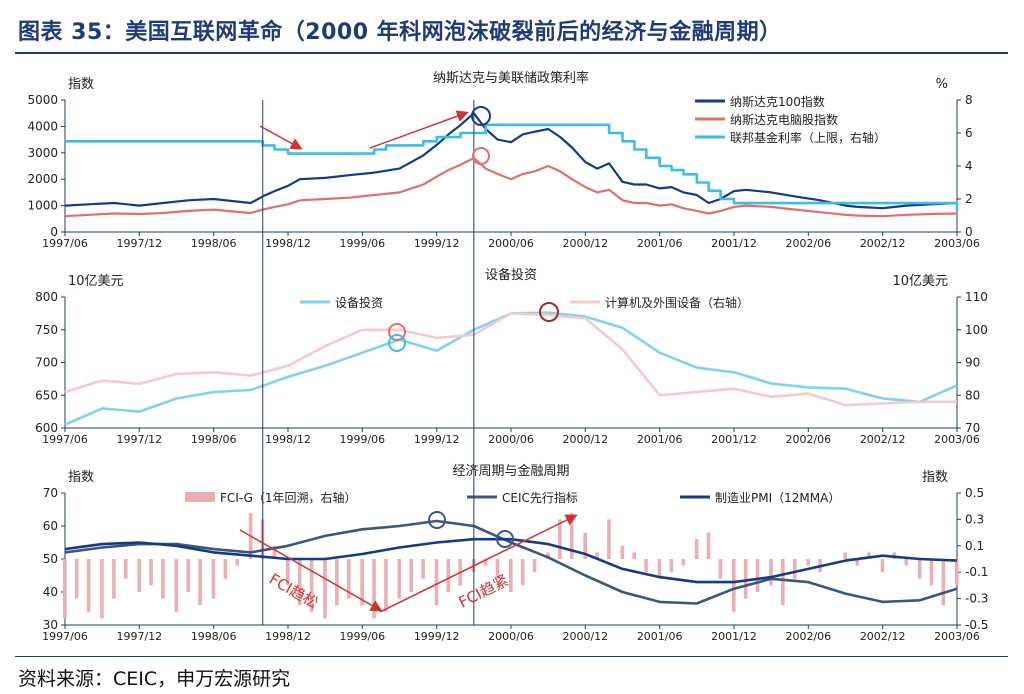 This screenshot has height=694, width=1024. Describe the element at coordinates (481, 116) in the screenshot. I see `highlight-circle-peak` at that location.